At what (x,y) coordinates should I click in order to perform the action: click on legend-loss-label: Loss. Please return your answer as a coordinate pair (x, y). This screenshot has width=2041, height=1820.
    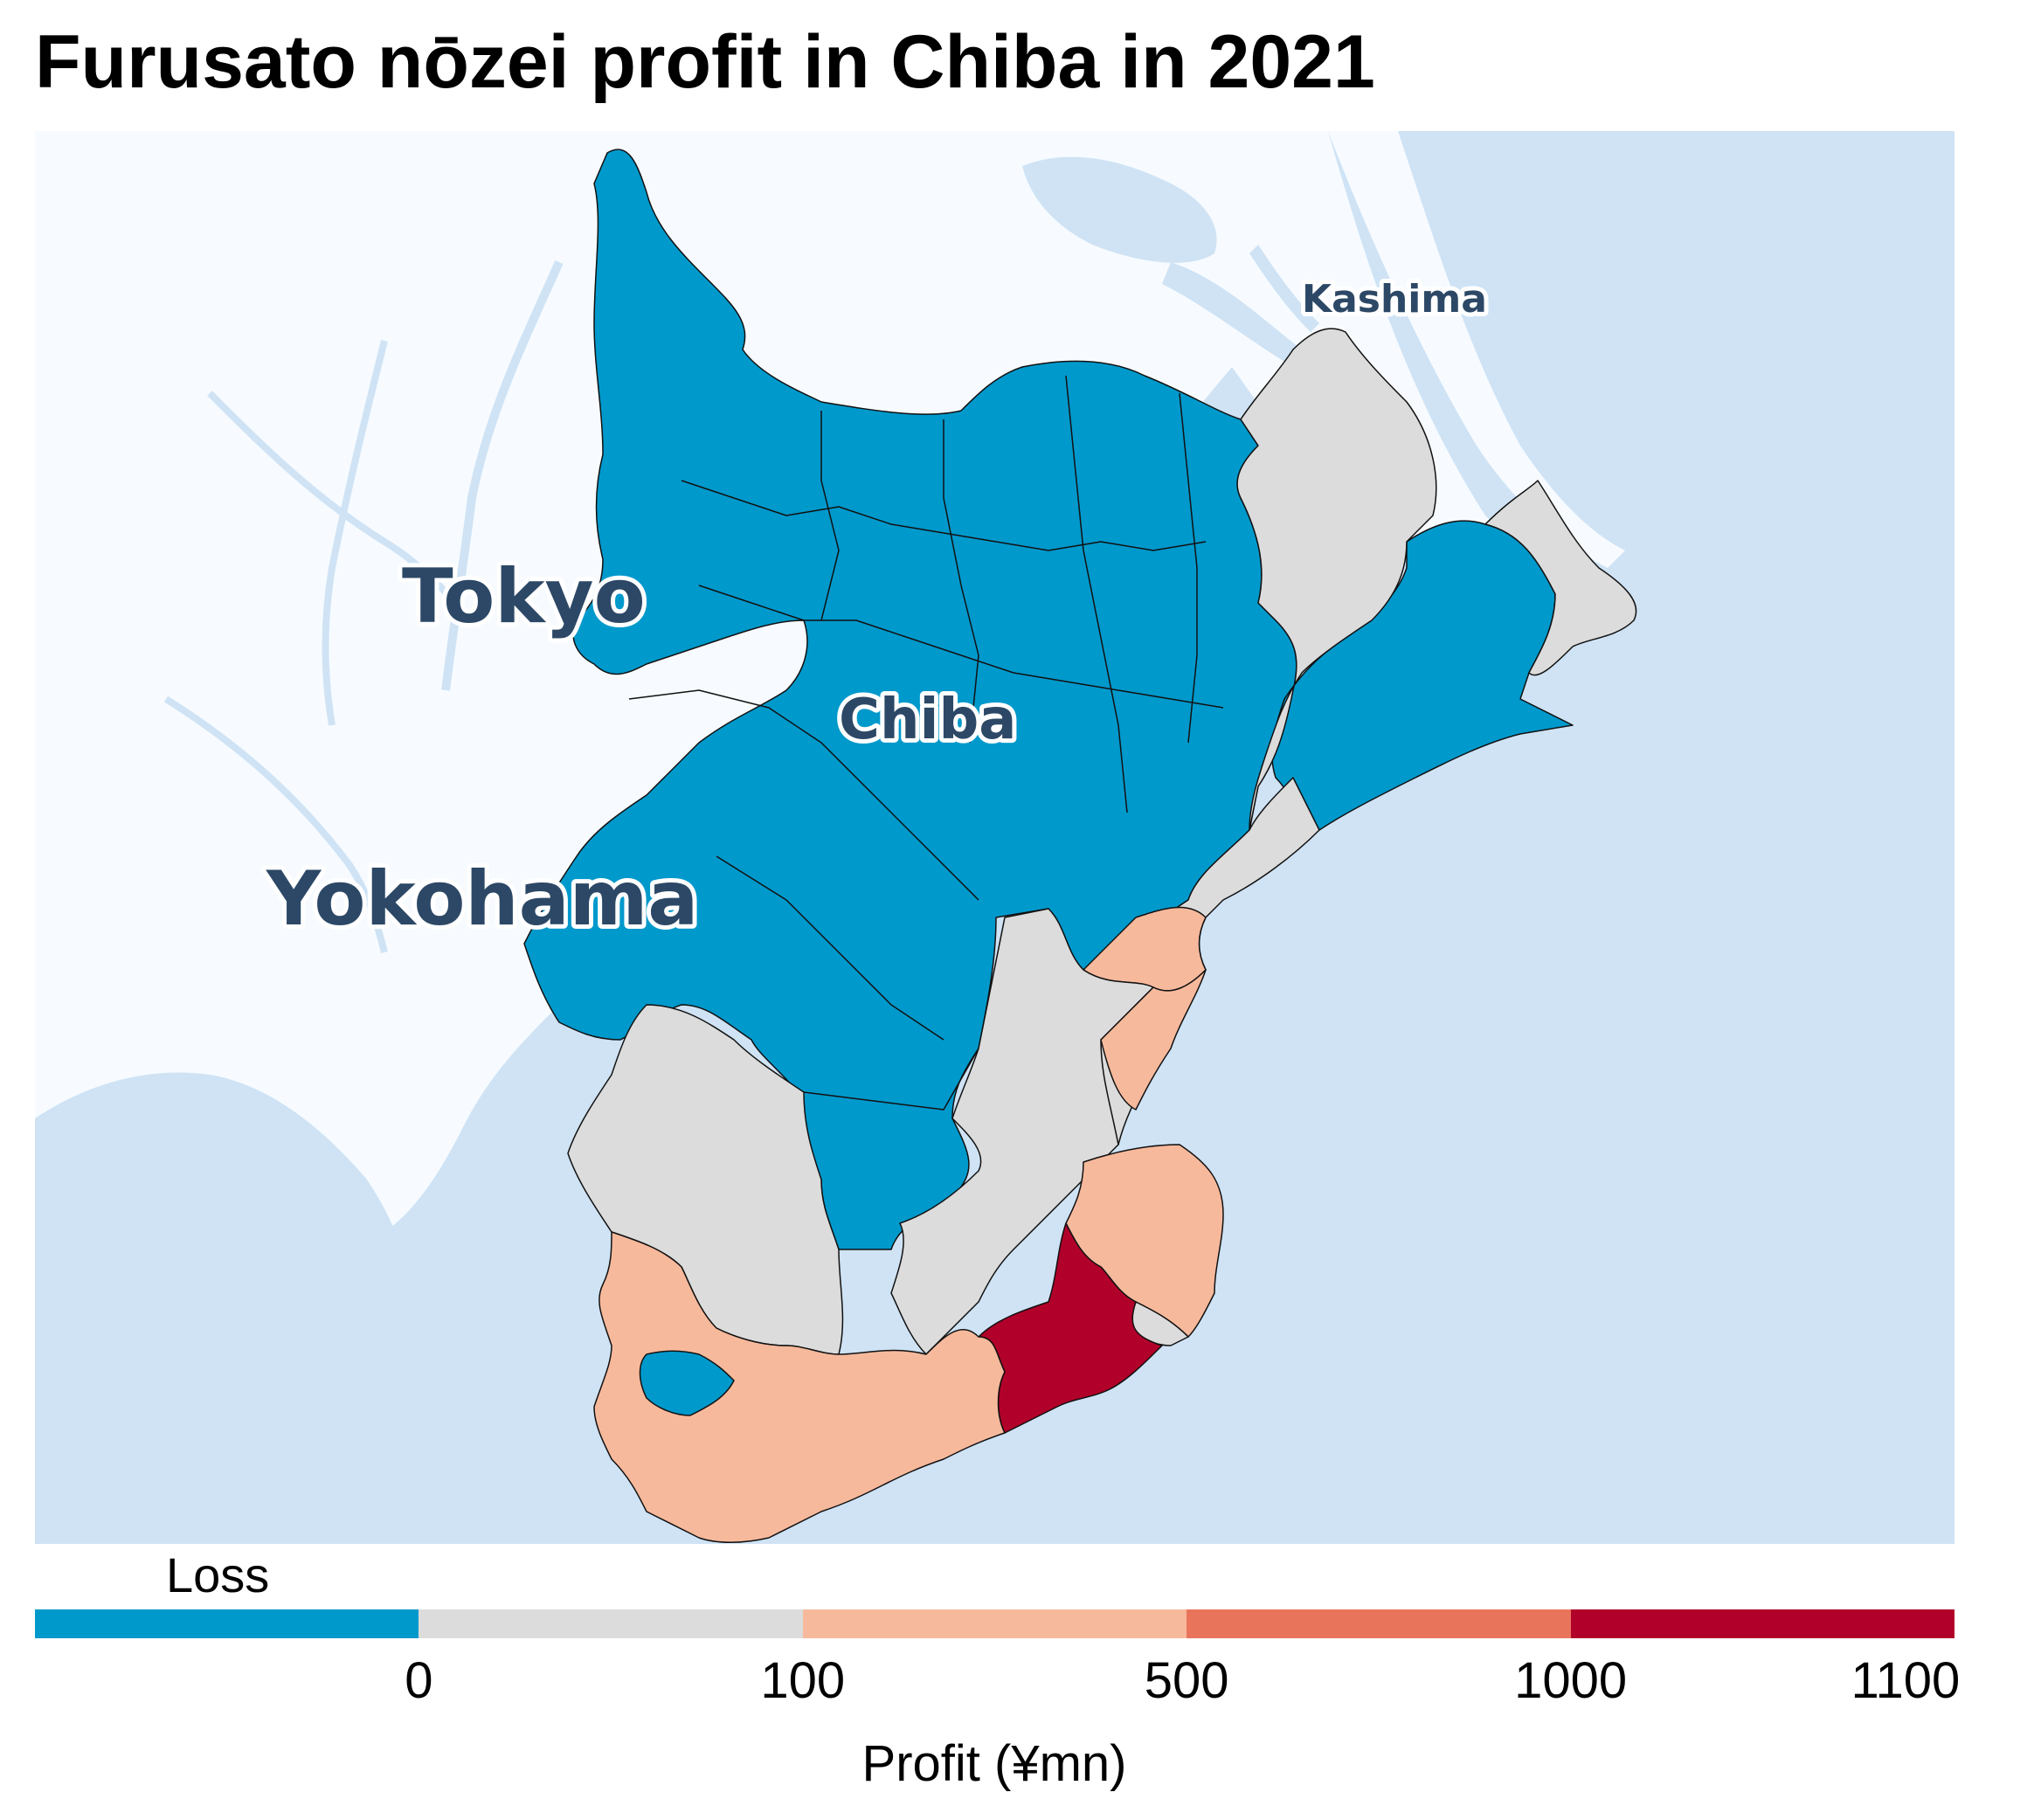
    Looking at the image, I should click on (218, 1574).